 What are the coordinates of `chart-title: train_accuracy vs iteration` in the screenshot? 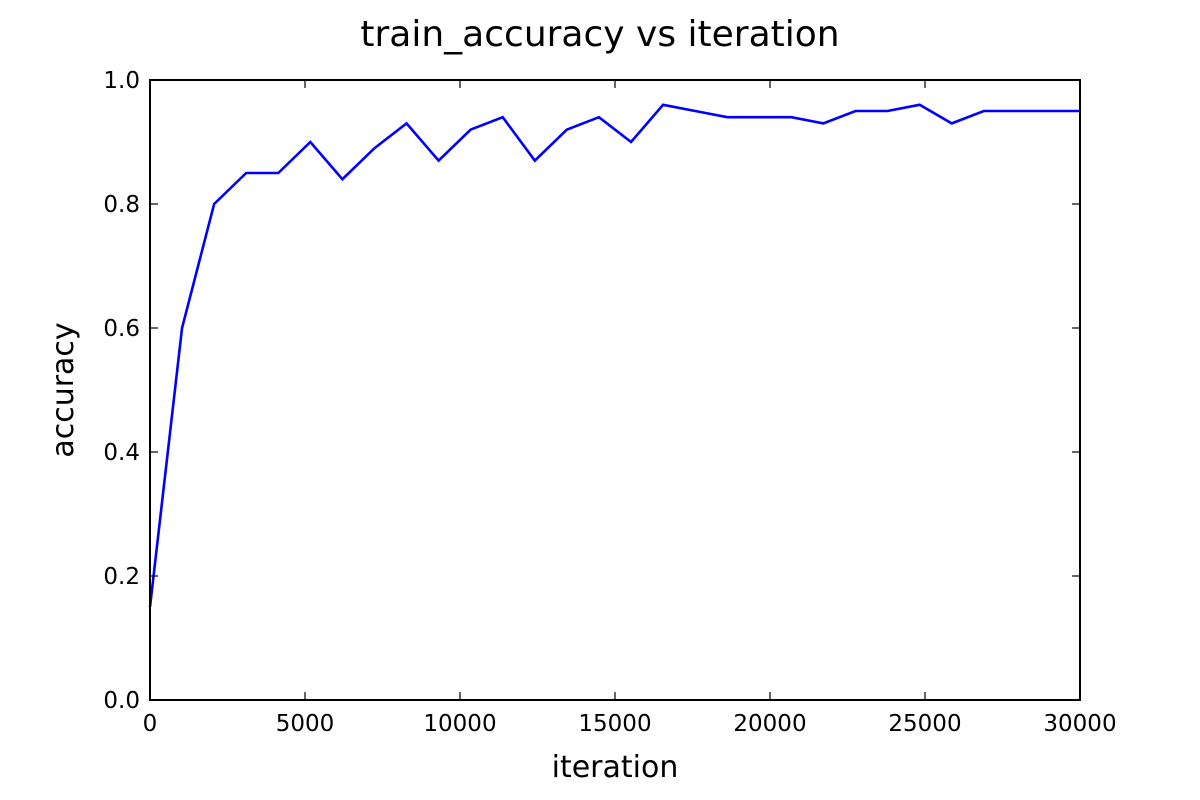 It's located at (599, 34).